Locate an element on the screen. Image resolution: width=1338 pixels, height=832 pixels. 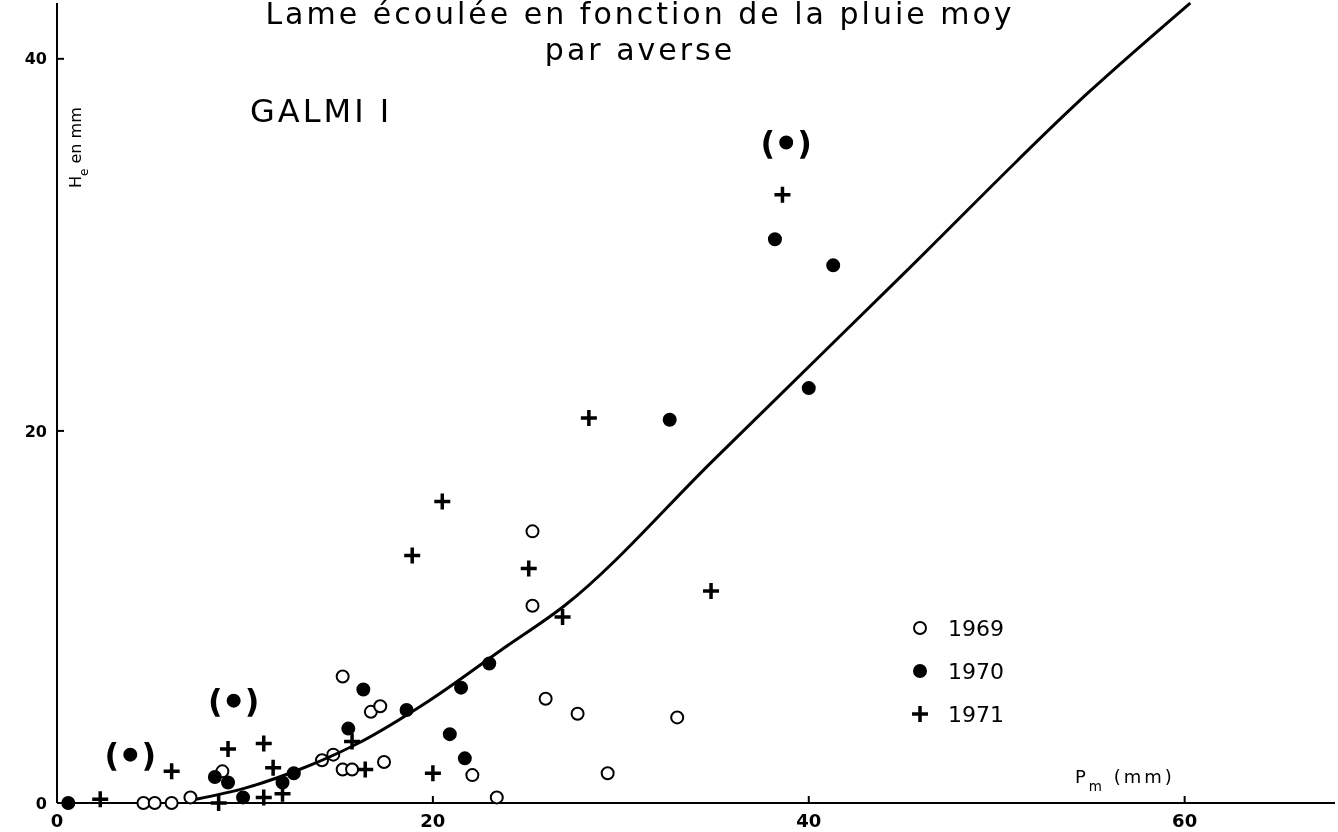
x-tick-label: 40 is located at coordinates (809, 820).